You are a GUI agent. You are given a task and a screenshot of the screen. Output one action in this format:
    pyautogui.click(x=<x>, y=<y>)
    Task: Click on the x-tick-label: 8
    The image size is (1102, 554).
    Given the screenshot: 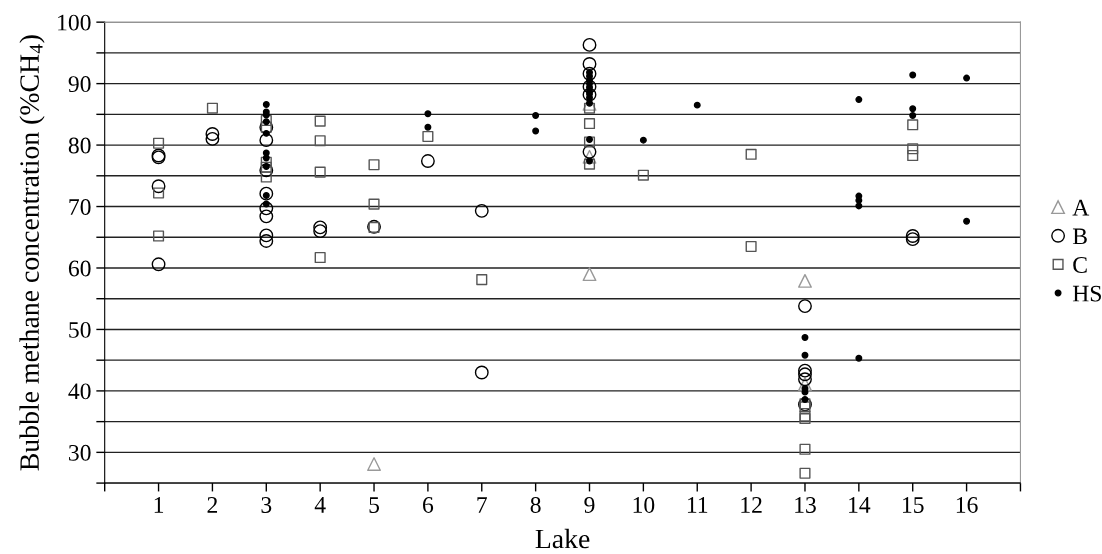 What is the action you would take?
    pyautogui.click(x=535, y=504)
    